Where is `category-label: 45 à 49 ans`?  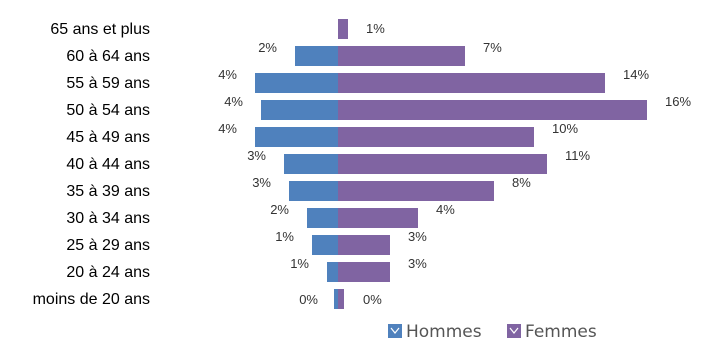
category-label: 45 à 49 ans is located at coordinates (108, 137).